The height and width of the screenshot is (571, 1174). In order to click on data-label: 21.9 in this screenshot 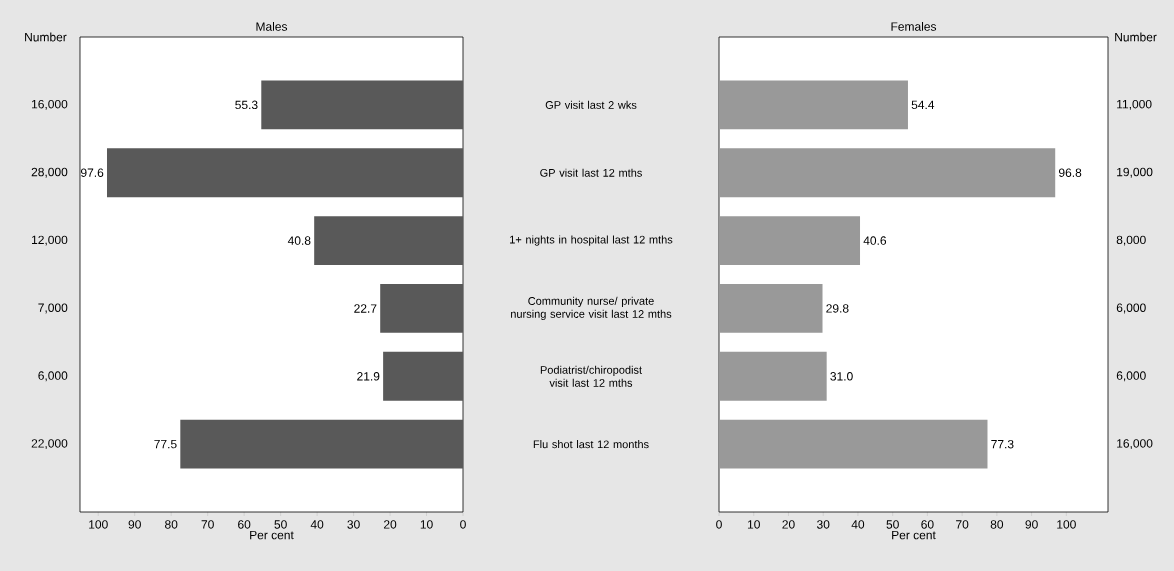, I will do `click(368, 376)`.